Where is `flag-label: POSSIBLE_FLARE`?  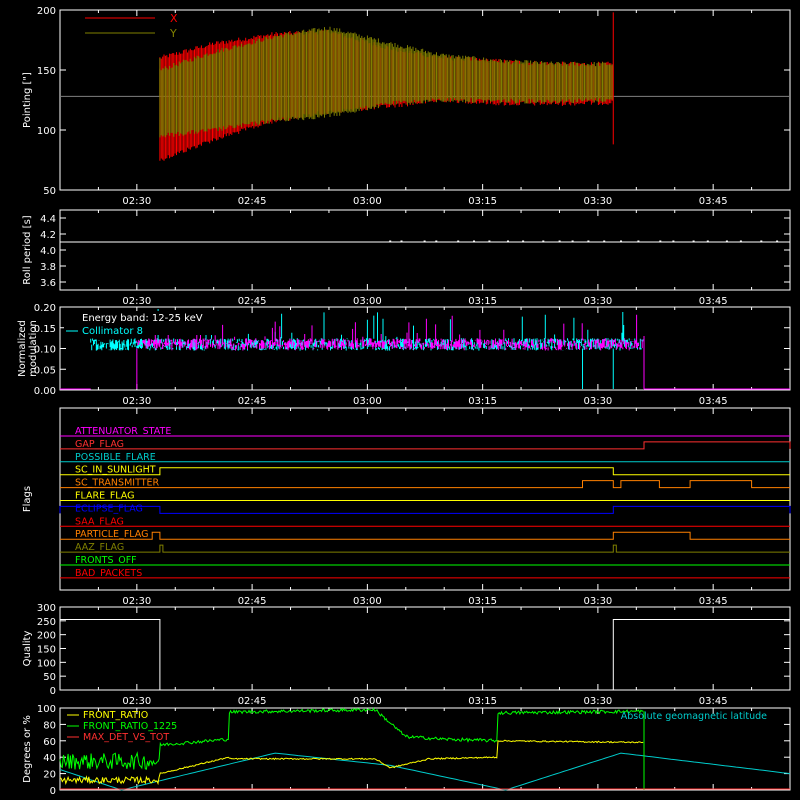
flag-label: POSSIBLE_FLARE is located at coordinates (115, 457).